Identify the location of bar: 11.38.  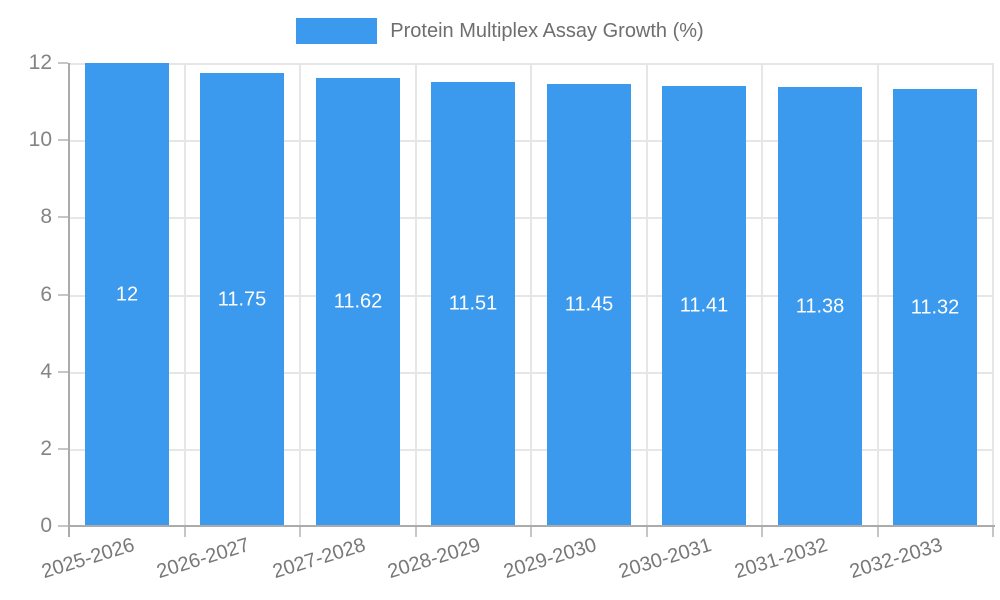
(820, 306).